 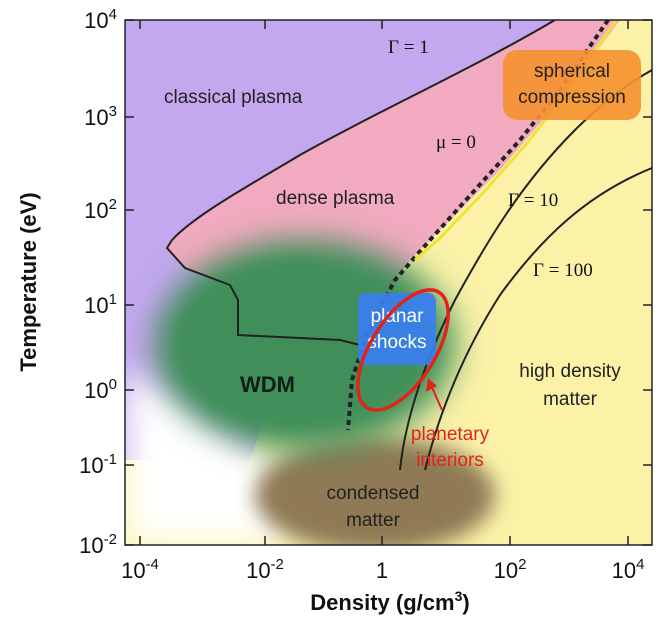 I want to click on x-tick-label: 10⁻², so click(x=265, y=569).